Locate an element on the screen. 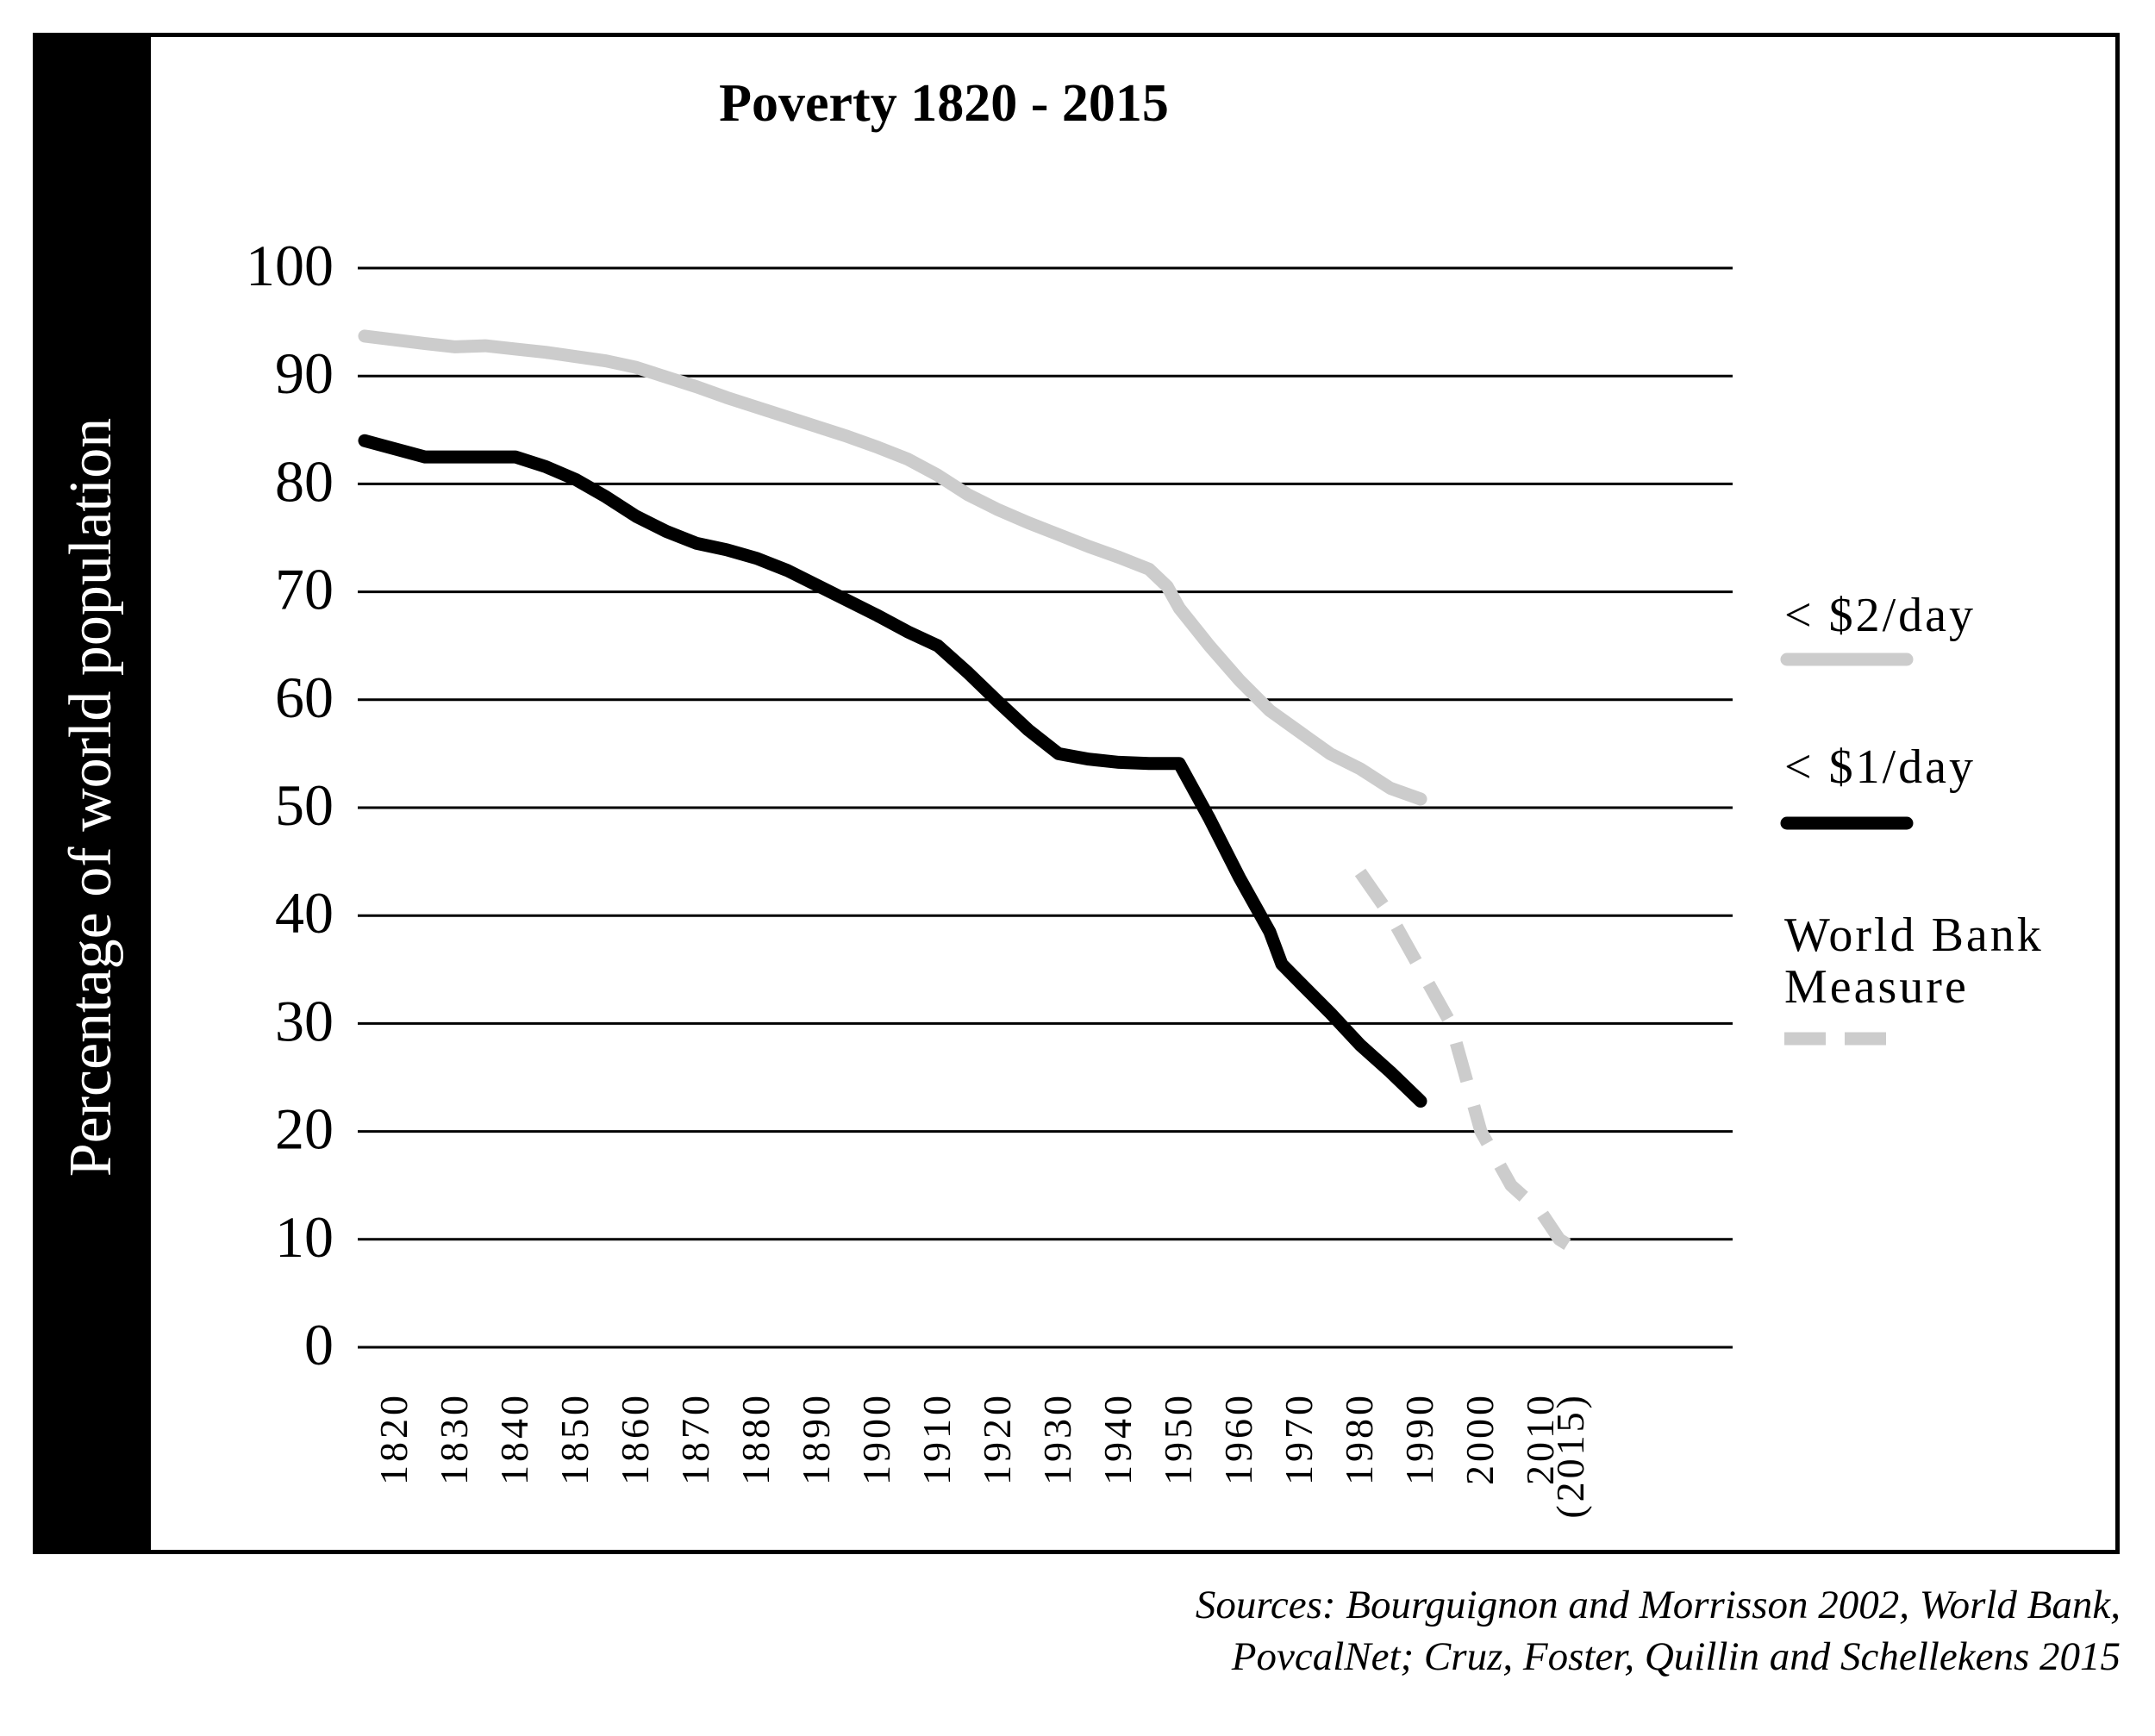  x-tick-label: 1900 is located at coordinates (876, 1438).